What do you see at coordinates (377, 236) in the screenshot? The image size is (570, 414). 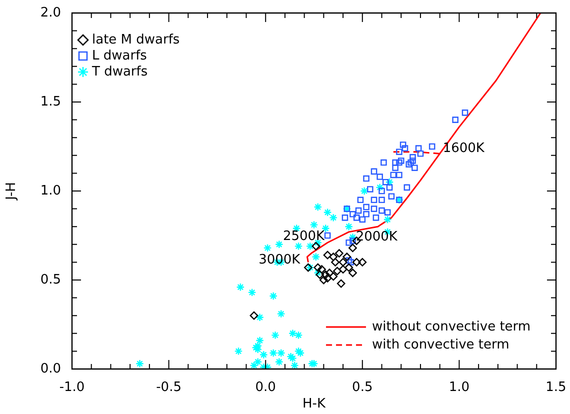 I see `annotation: 2000K` at bounding box center [377, 236].